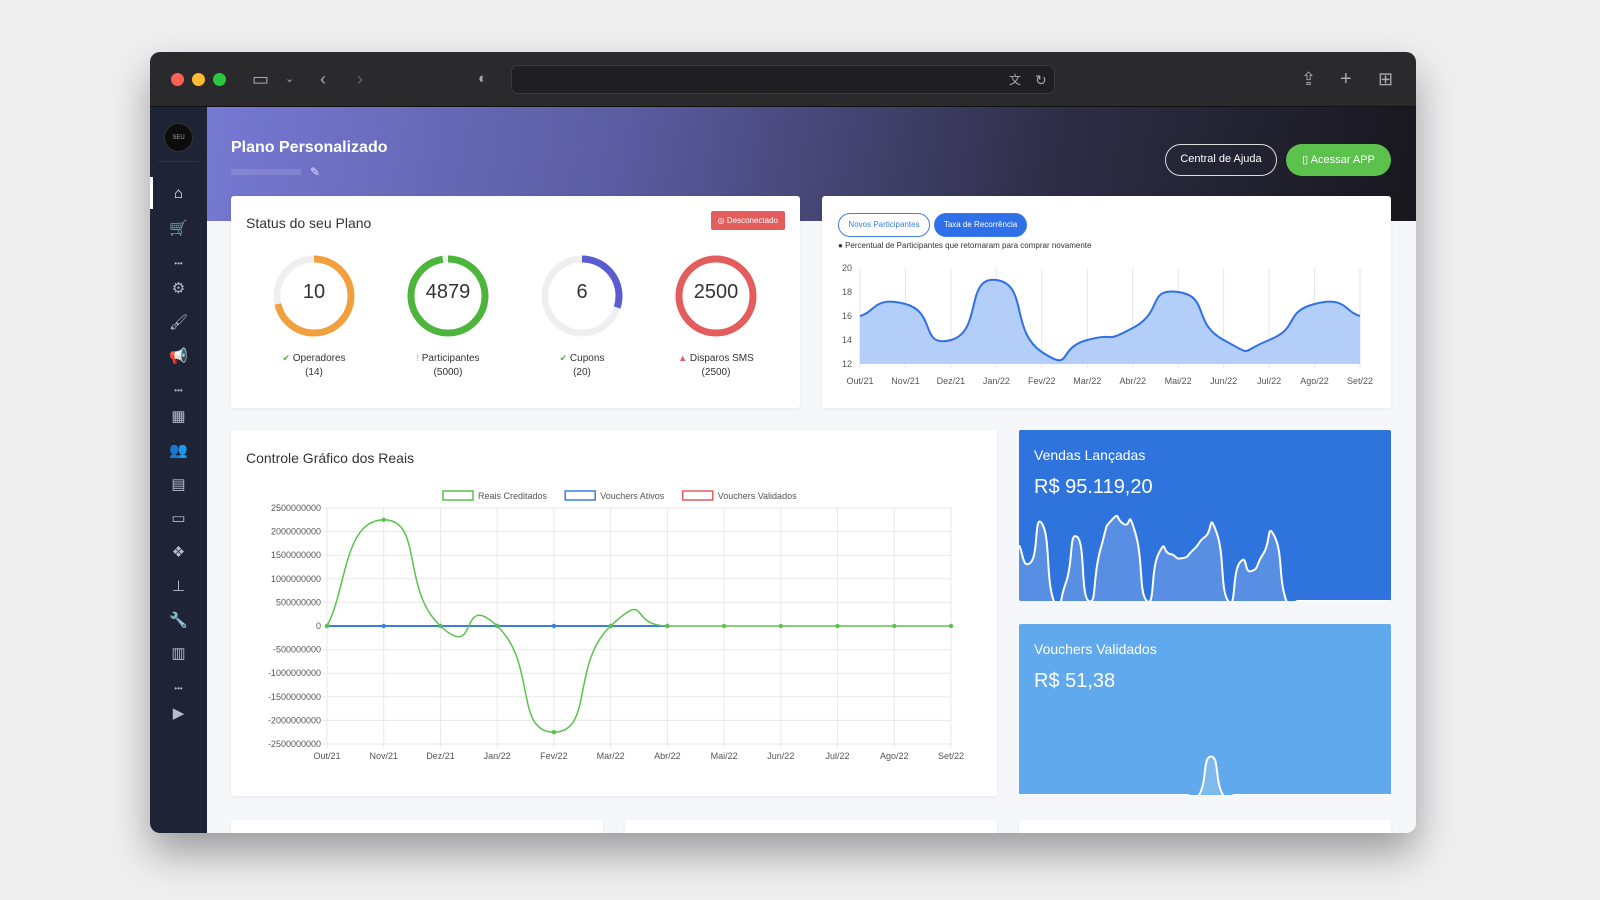 The width and height of the screenshot is (1600, 900). Describe the element at coordinates (747, 220) in the screenshot. I see `whatsapp-status-badge: ◎ Desconectado` at that location.